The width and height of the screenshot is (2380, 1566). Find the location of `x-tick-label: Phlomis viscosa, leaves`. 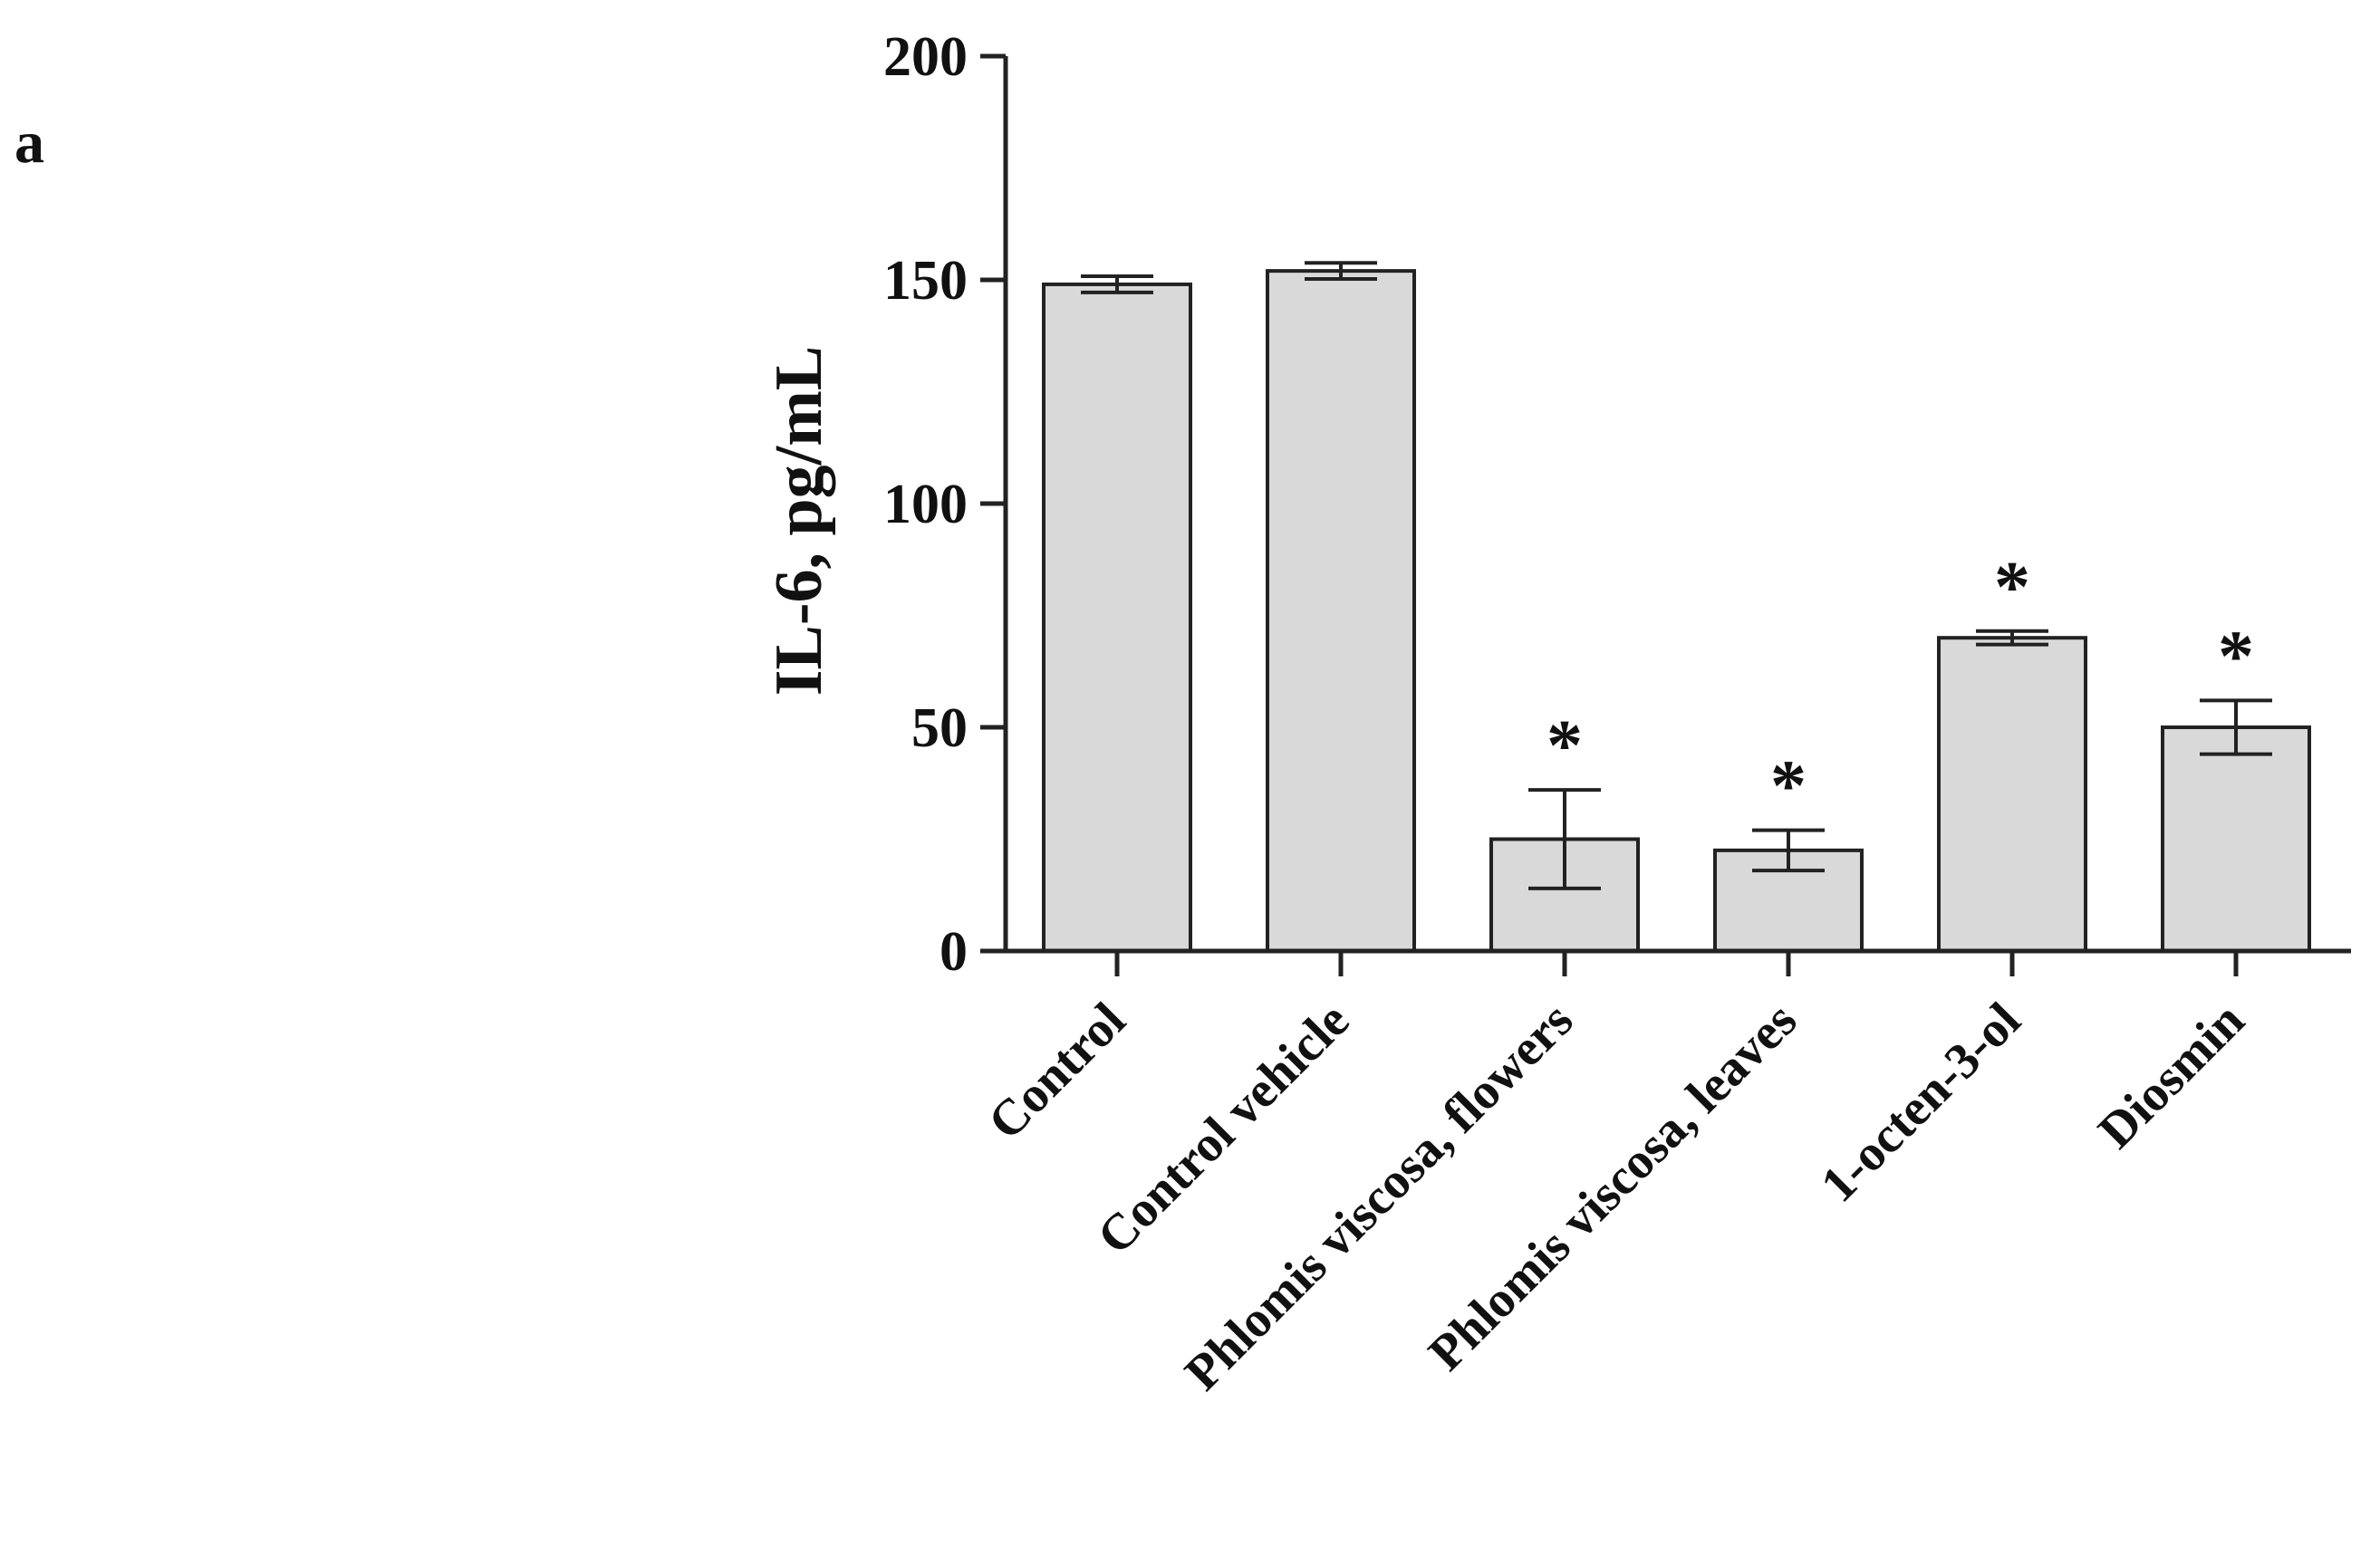

x-tick-label: Phlomis viscosa, leaves is located at coordinates (1612, 1186).